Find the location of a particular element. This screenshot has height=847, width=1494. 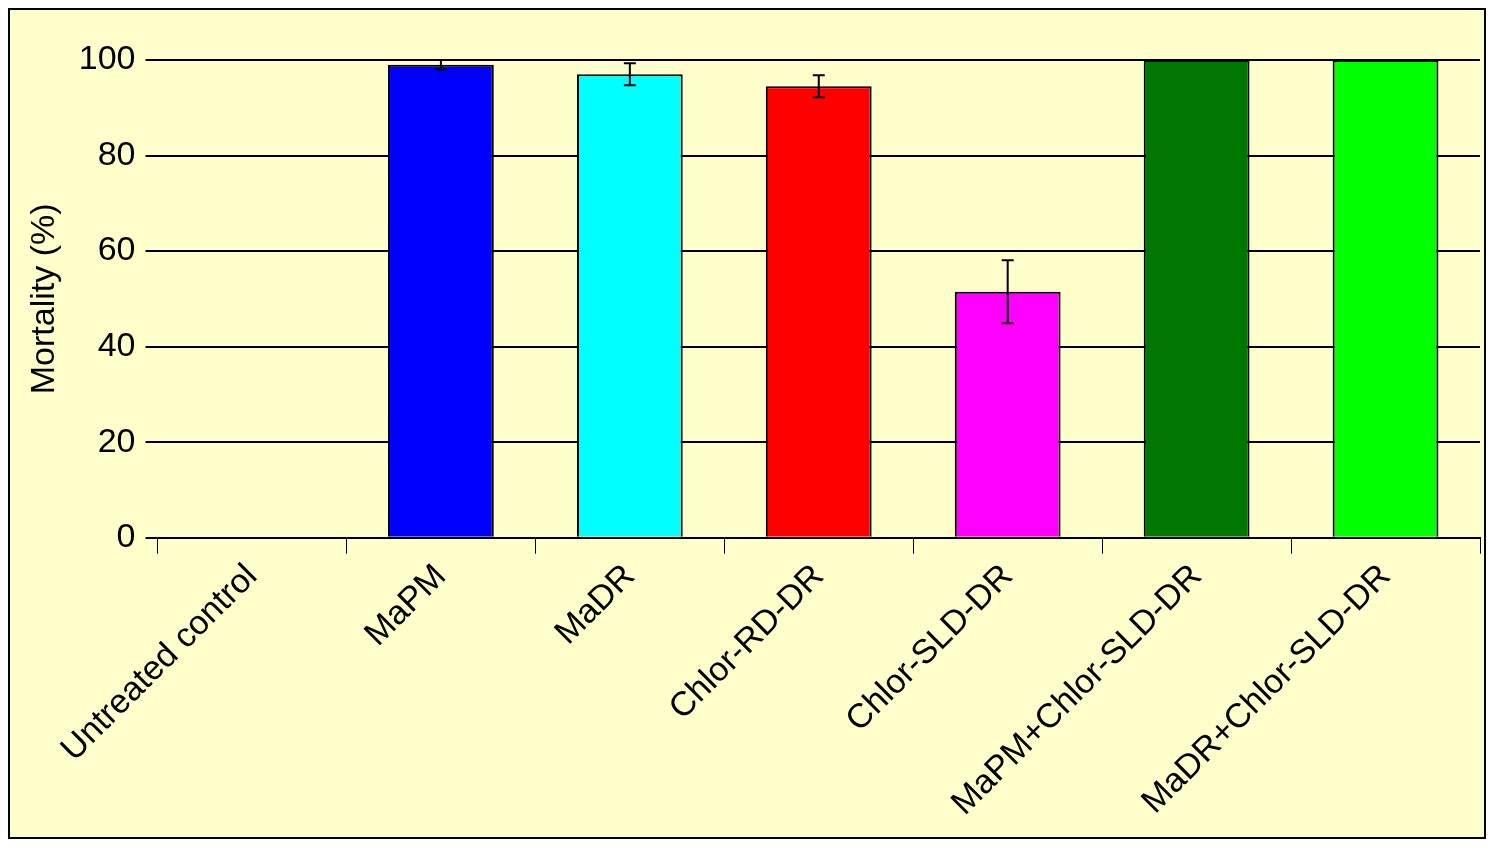

y-tick-label: 40 is located at coordinates (116, 343).